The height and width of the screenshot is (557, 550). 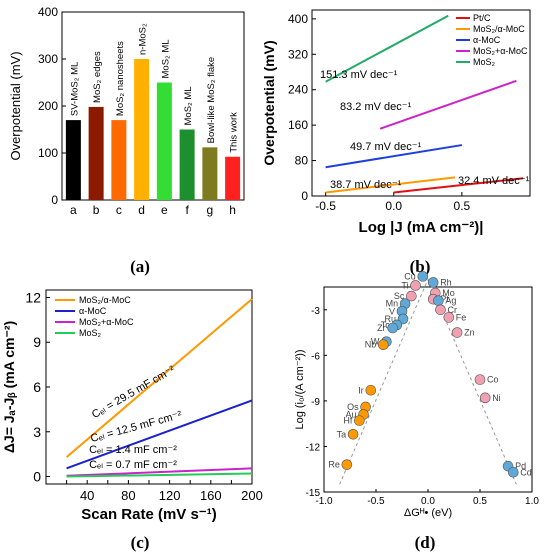 What do you see at coordinates (452, 310) in the screenshot?
I see `point-label: Cr` at bounding box center [452, 310].